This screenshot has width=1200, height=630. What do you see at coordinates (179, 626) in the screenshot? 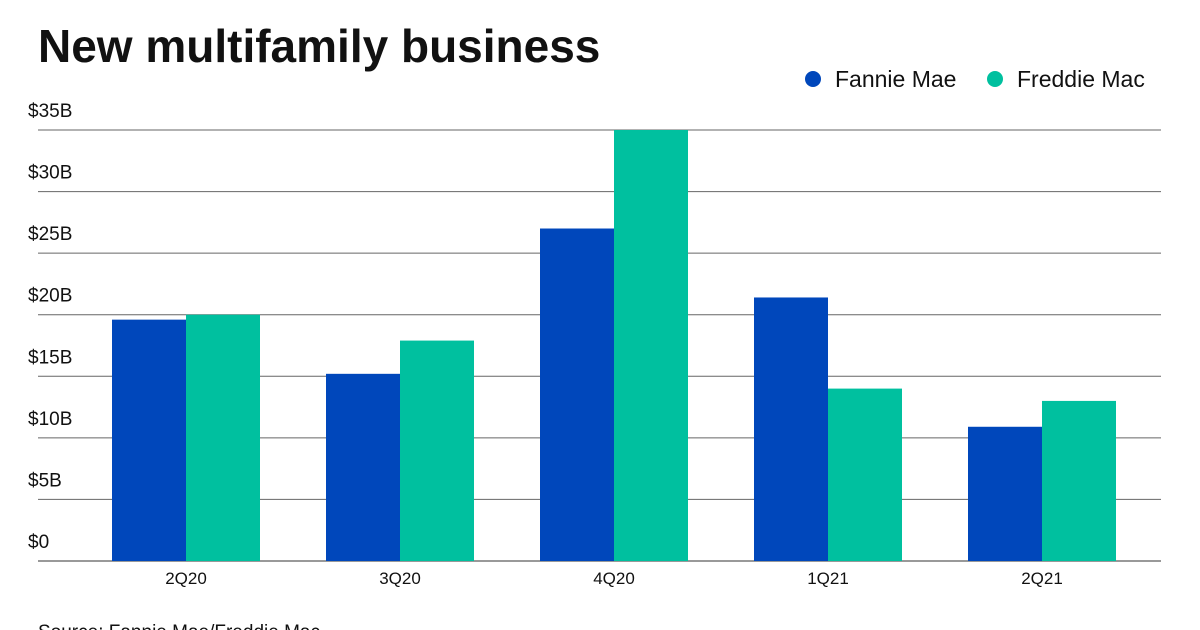
I see `source-note: Source: Fannie Mae/Freddie Mac` at bounding box center [179, 626].